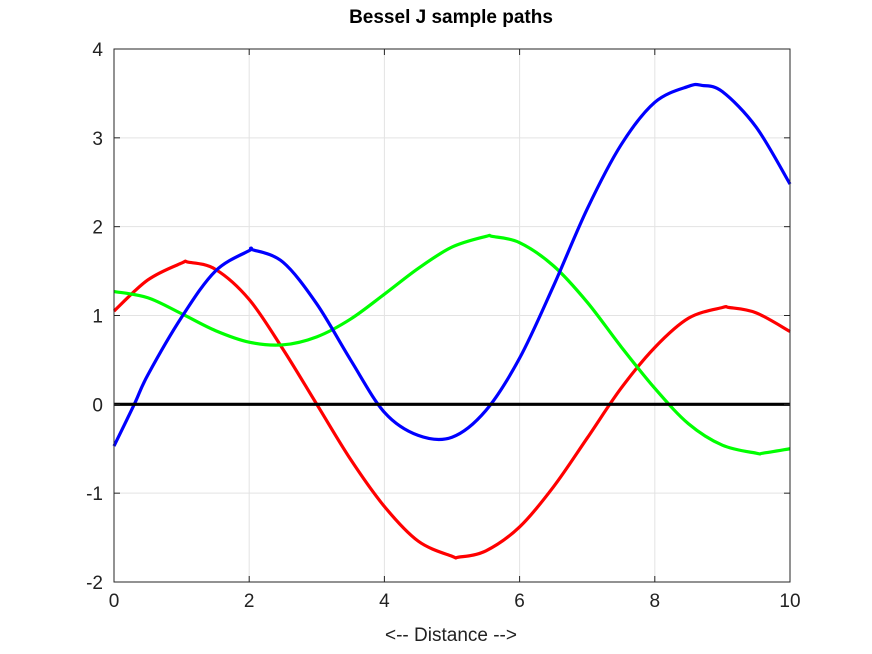 Image resolution: width=872 pixels, height=654 pixels. I want to click on y-tick-label: -1, so click(94, 494).